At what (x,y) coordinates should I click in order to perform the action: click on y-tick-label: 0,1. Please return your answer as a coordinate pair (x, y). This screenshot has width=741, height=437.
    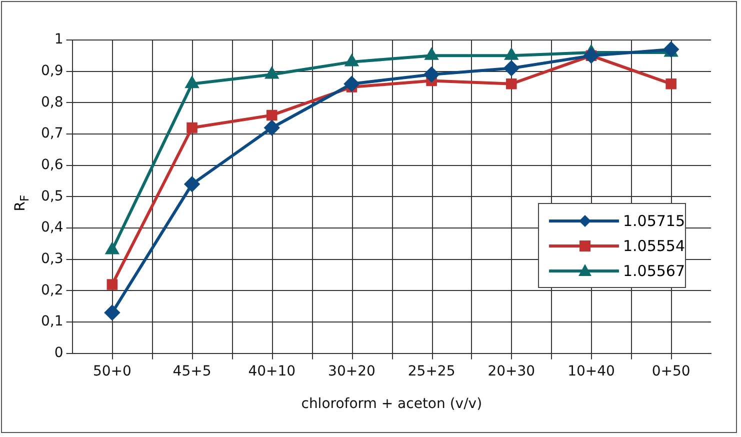
    Looking at the image, I should click on (52, 322).